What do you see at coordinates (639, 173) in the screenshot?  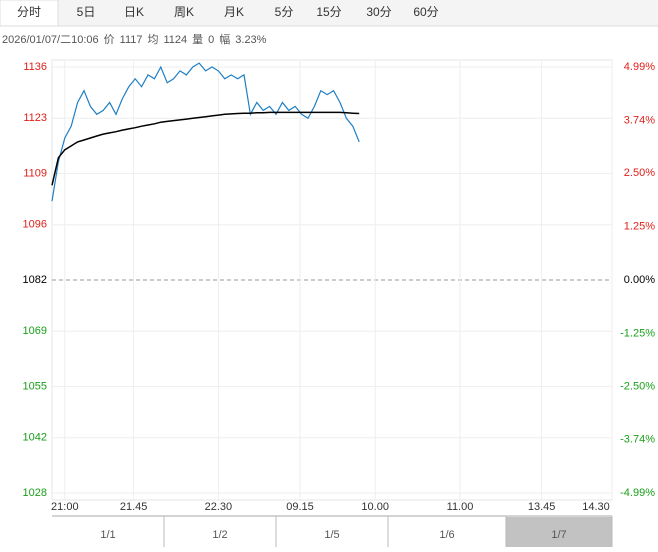 I see `y2-tick-label: 2.50%` at bounding box center [639, 173].